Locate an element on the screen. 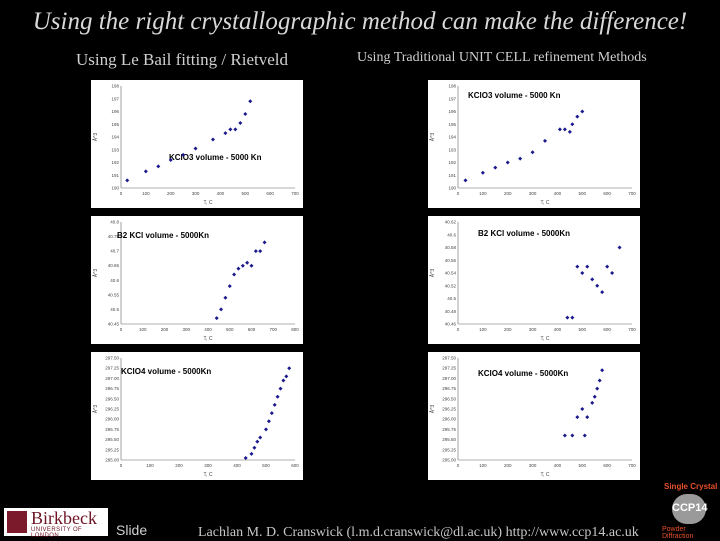 The width and height of the screenshot is (720, 541). y-tick-label: 40.55 is located at coordinates (114, 294).